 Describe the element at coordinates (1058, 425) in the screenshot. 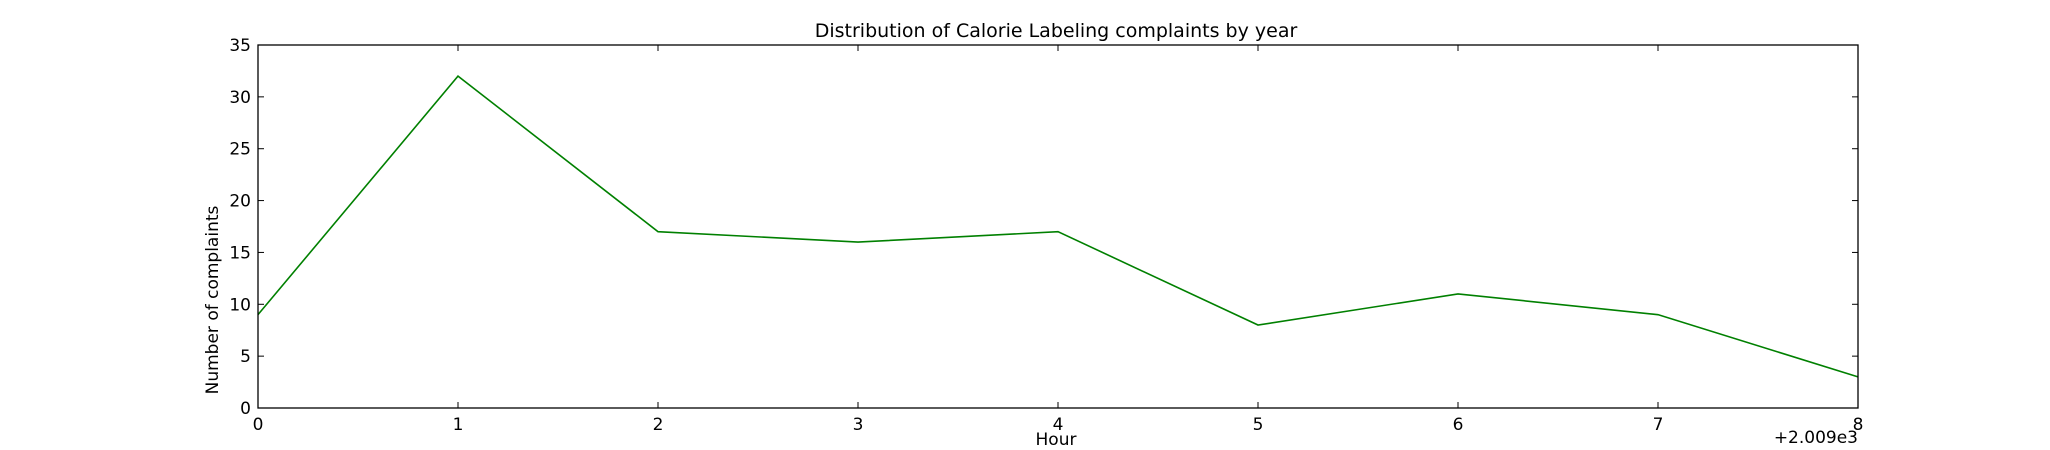

I see `x-tick-label: 4` at that location.